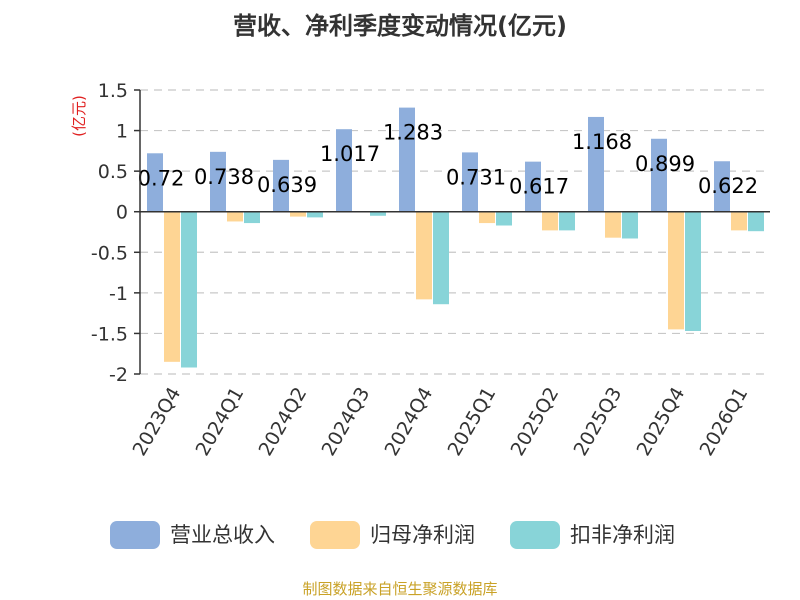 The height and width of the screenshot is (600, 800). Describe the element at coordinates (315, 214) in the screenshot. I see `bar-3-2024Q2` at that location.